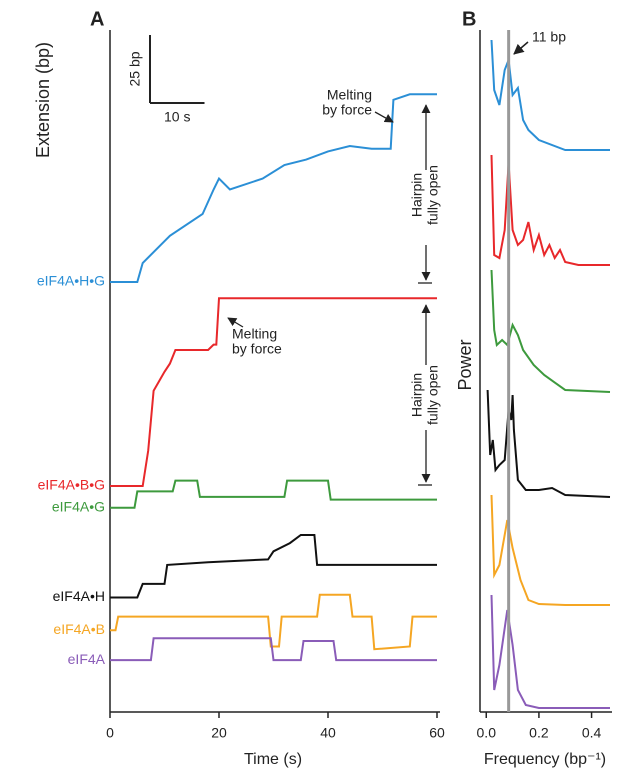 The height and width of the screenshot is (778, 618). What do you see at coordinates (549, 37) in the screenshot?
I see `annotation: 11 bp` at bounding box center [549, 37].